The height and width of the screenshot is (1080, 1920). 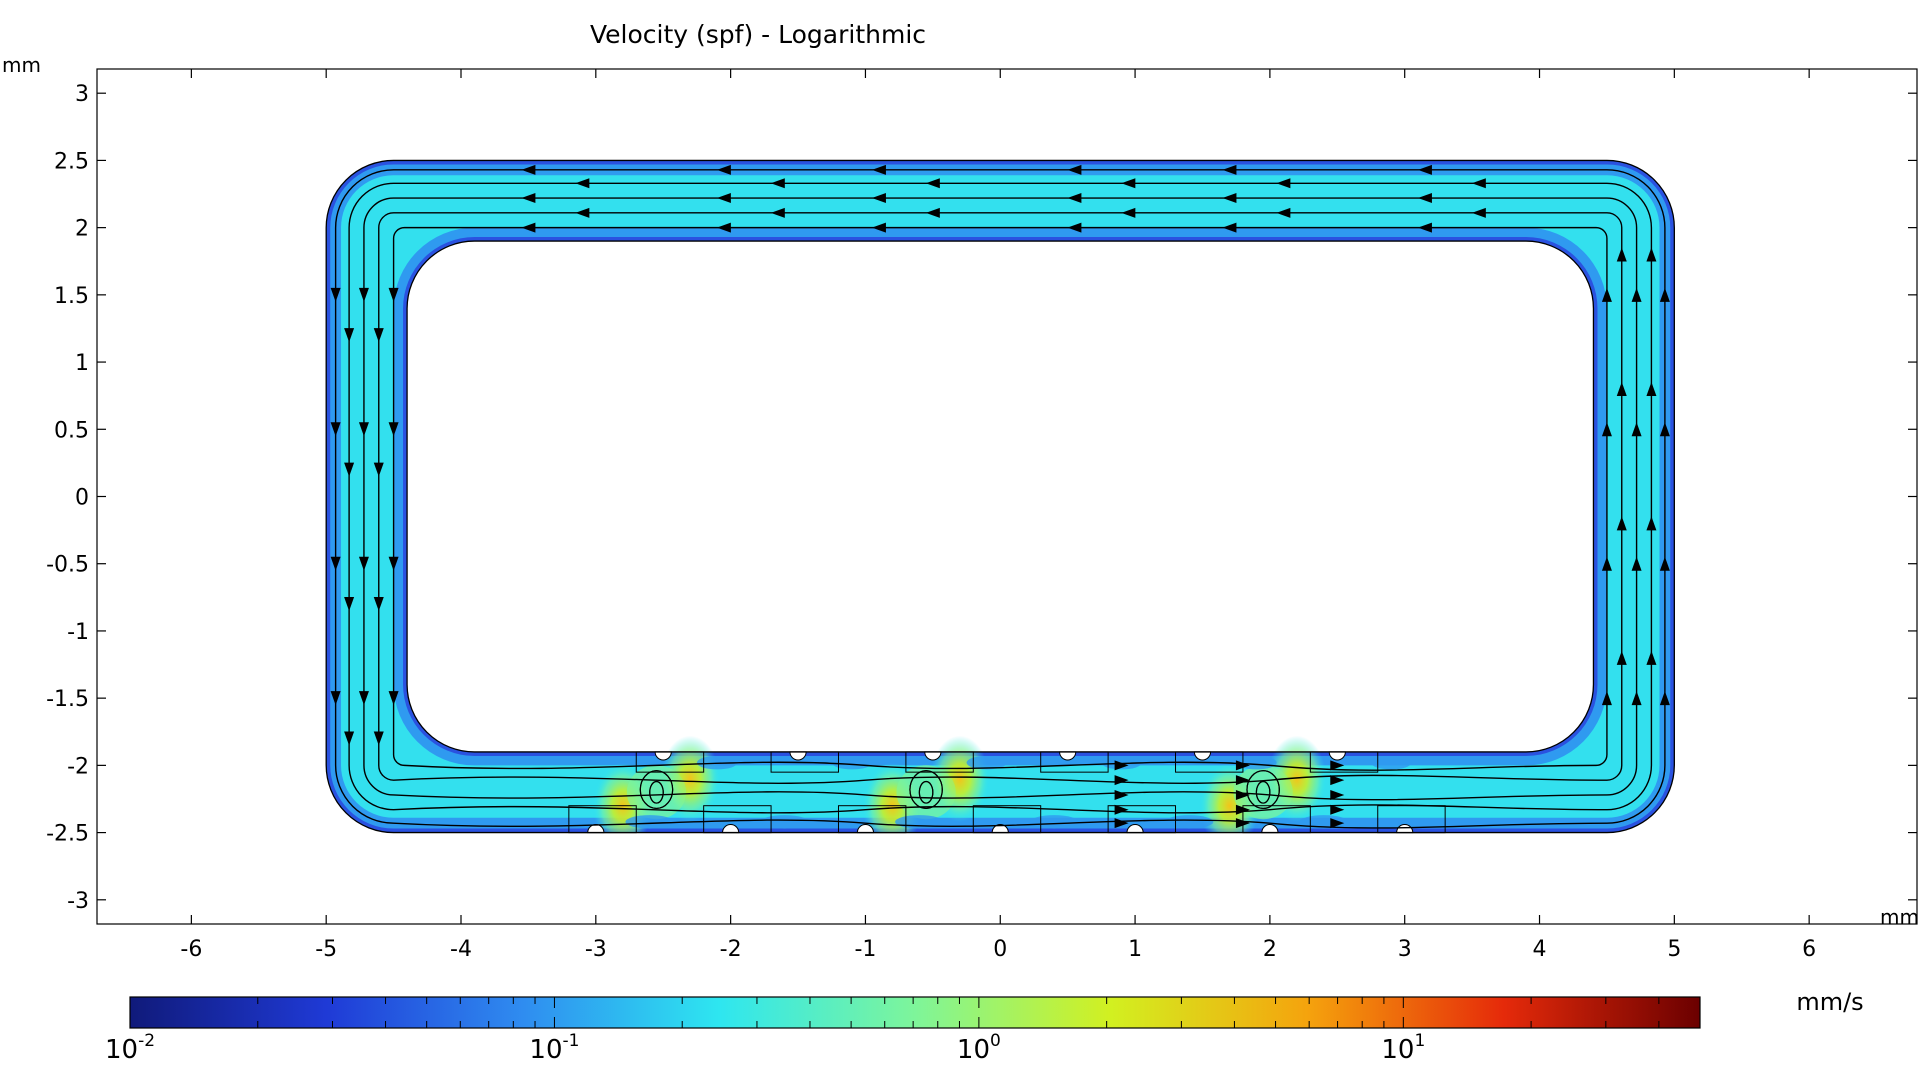 I want to click on channel-features, so click(x=1007, y=792).